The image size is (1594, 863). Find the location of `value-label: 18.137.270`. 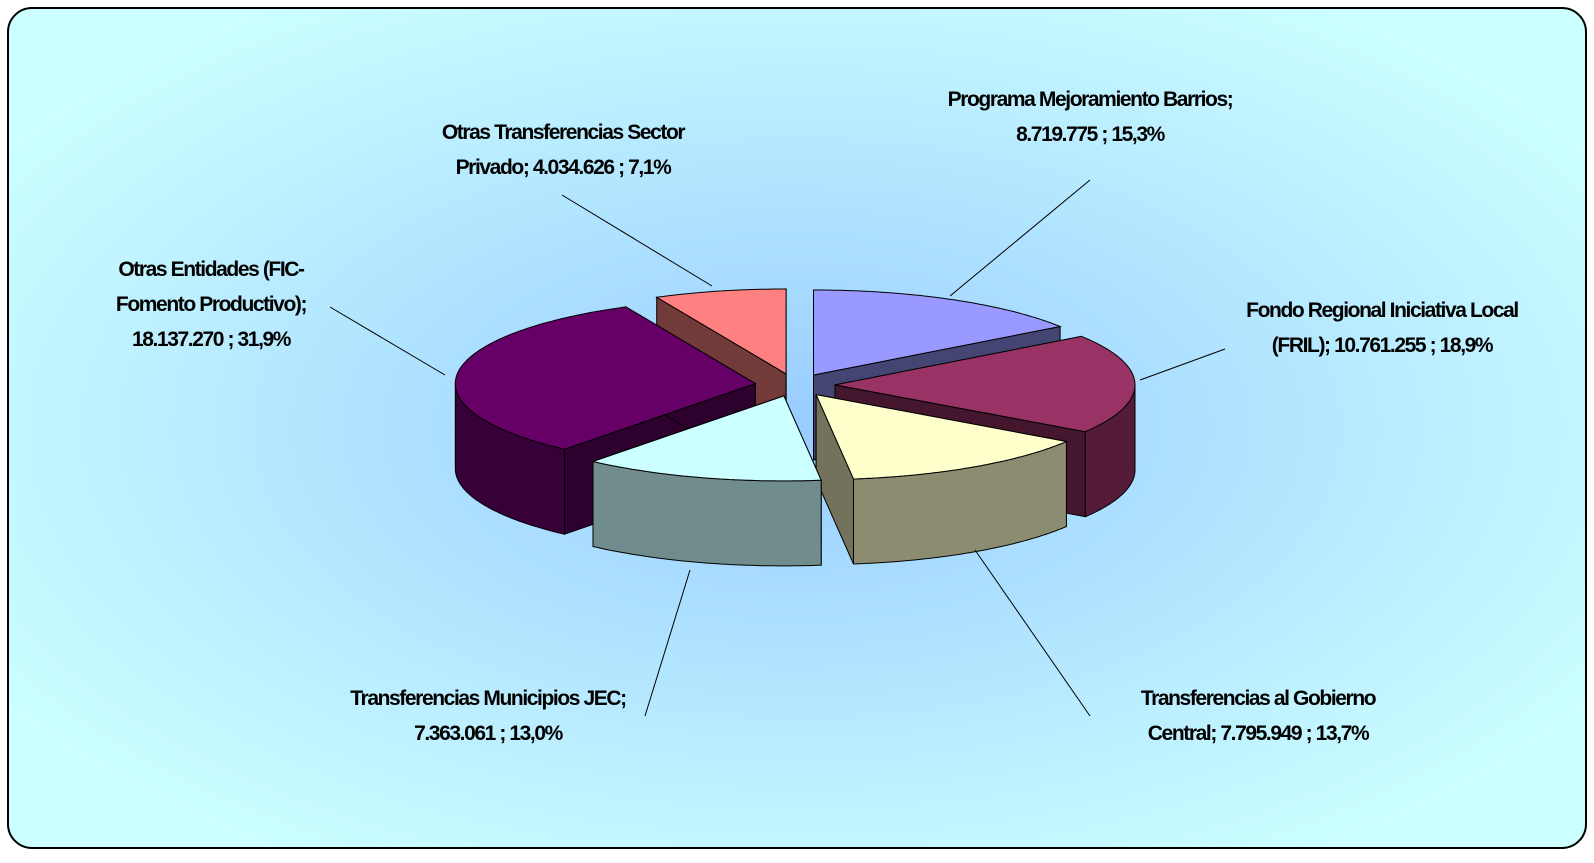

value-label: 18.137.270 is located at coordinates (178, 339).